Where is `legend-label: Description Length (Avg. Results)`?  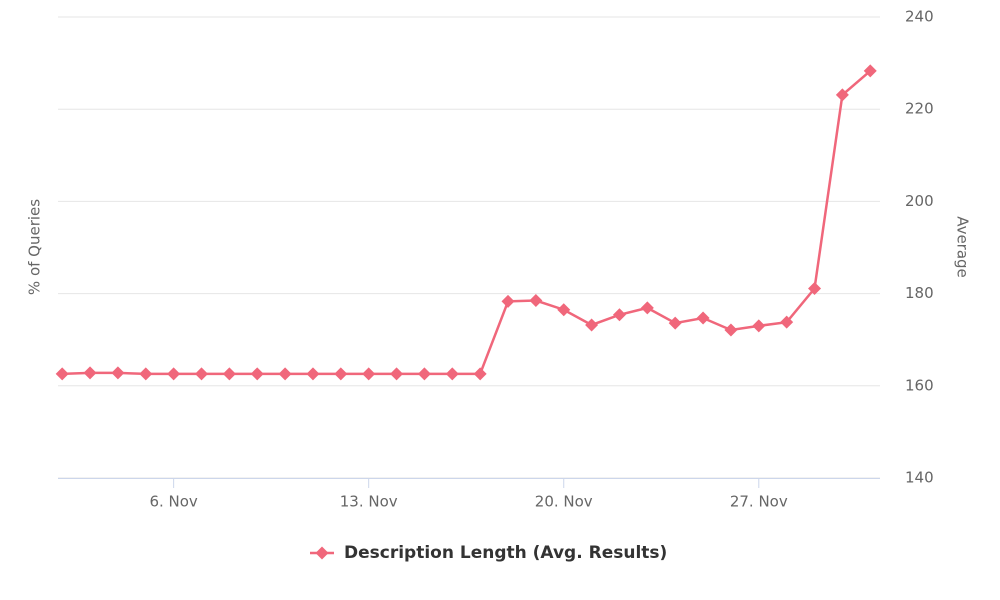
legend-label: Description Length (Avg. Results) is located at coordinates (505, 553).